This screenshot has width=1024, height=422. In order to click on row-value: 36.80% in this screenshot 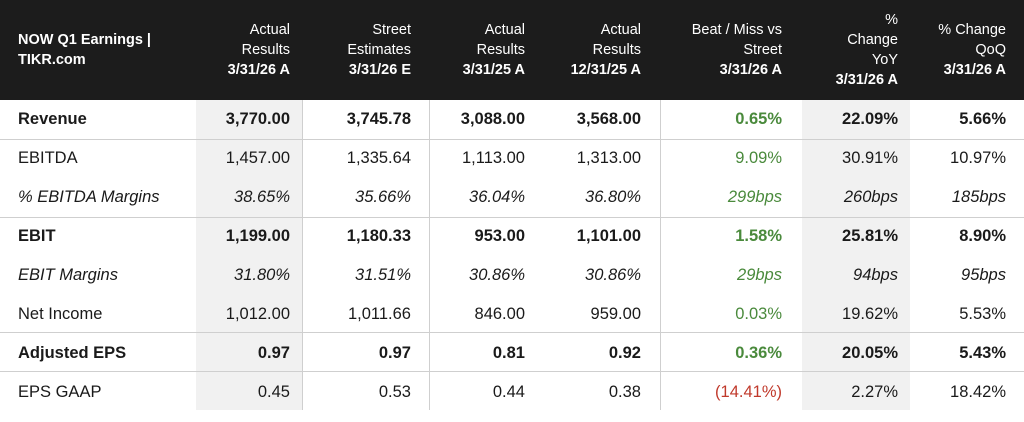, I will do `click(613, 197)`.